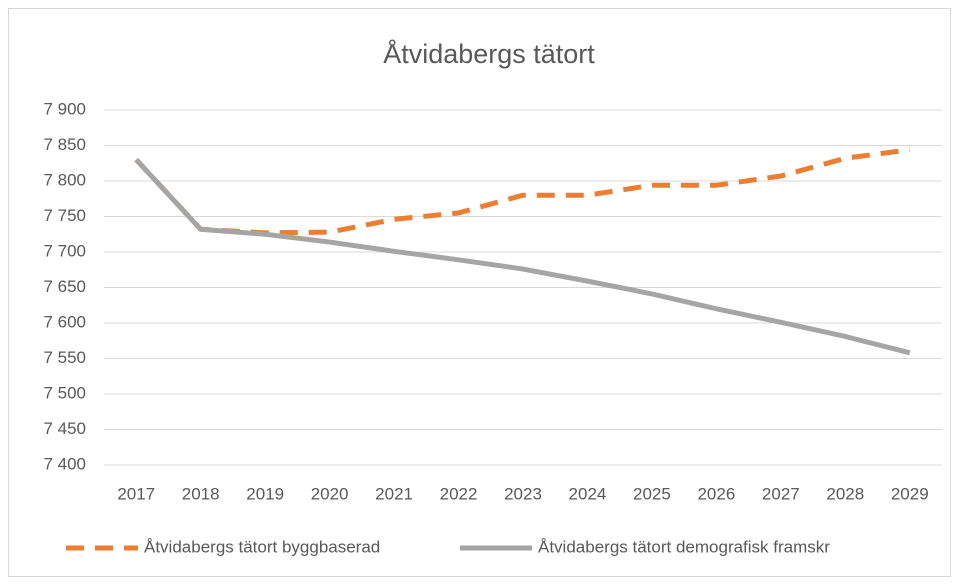 This screenshot has width=959, height=584. What do you see at coordinates (64, 357) in the screenshot?
I see `y-tick-label: 7 550` at bounding box center [64, 357].